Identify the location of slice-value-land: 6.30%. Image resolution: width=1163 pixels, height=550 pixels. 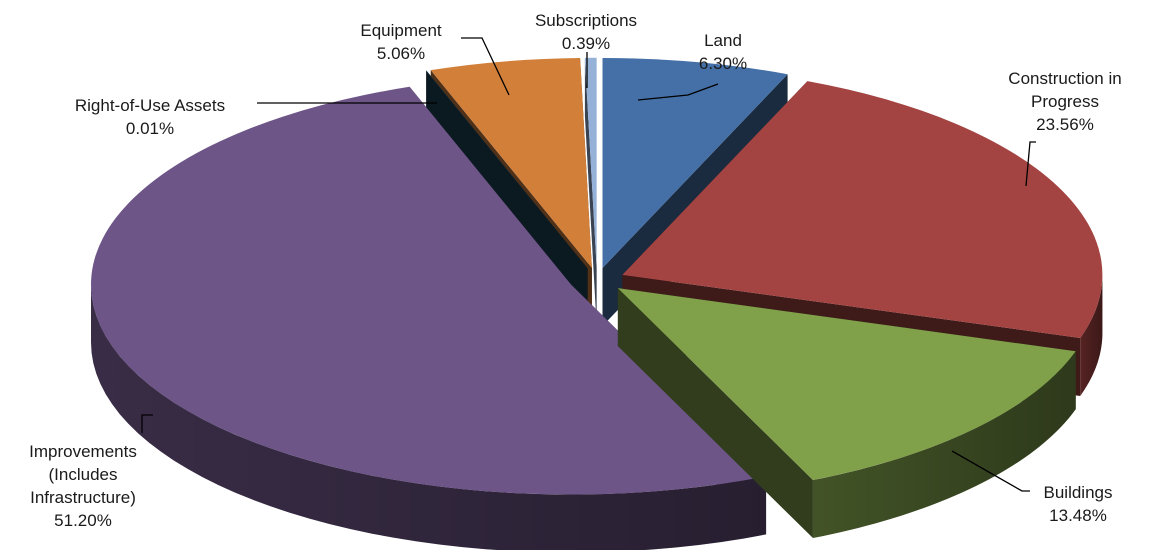
(723, 63).